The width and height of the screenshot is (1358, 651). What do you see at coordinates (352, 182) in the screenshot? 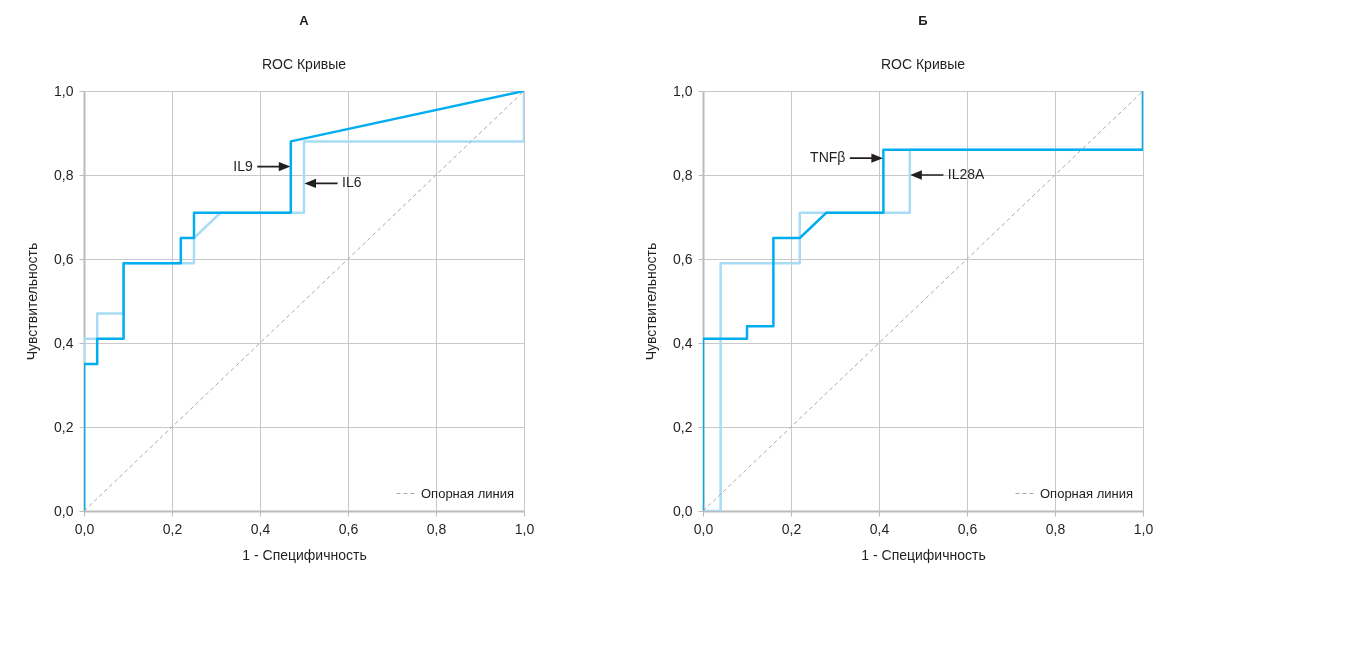
I see `annotation: IL6` at bounding box center [352, 182].